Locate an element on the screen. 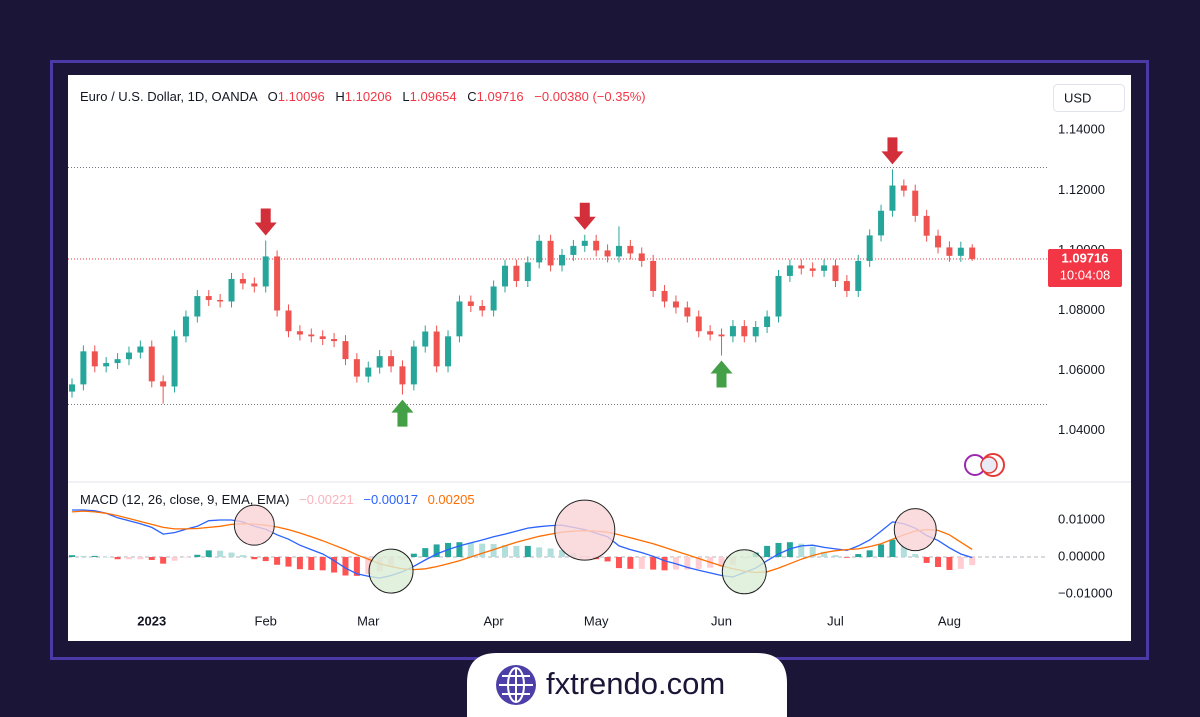 This screenshot has width=1200, height=717. down-arrow is located at coordinates (892, 151).